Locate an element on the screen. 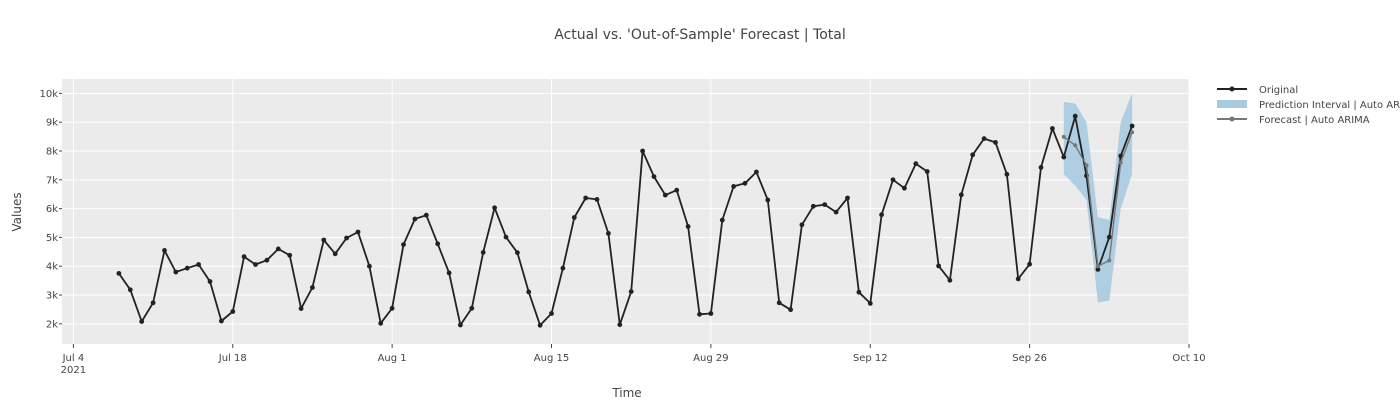 The image size is (1400, 409). legend-item-original: Original is located at coordinates (1257, 90).